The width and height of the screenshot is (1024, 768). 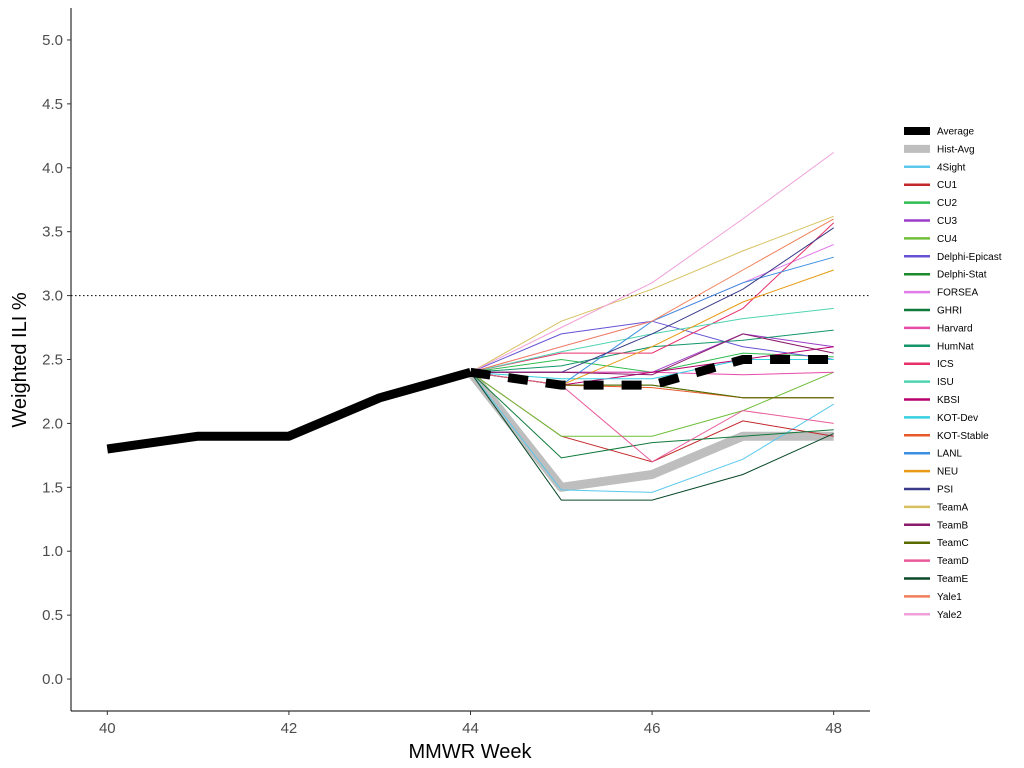 What do you see at coordinates (20, 359) in the screenshot?
I see `y-axis-title: Weighted ILI %` at bounding box center [20, 359].